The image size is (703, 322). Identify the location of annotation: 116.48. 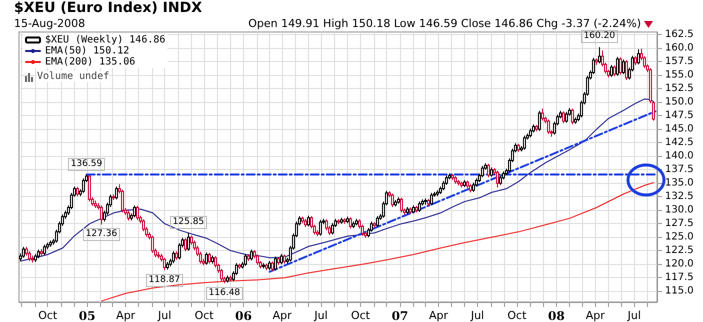
(225, 293).